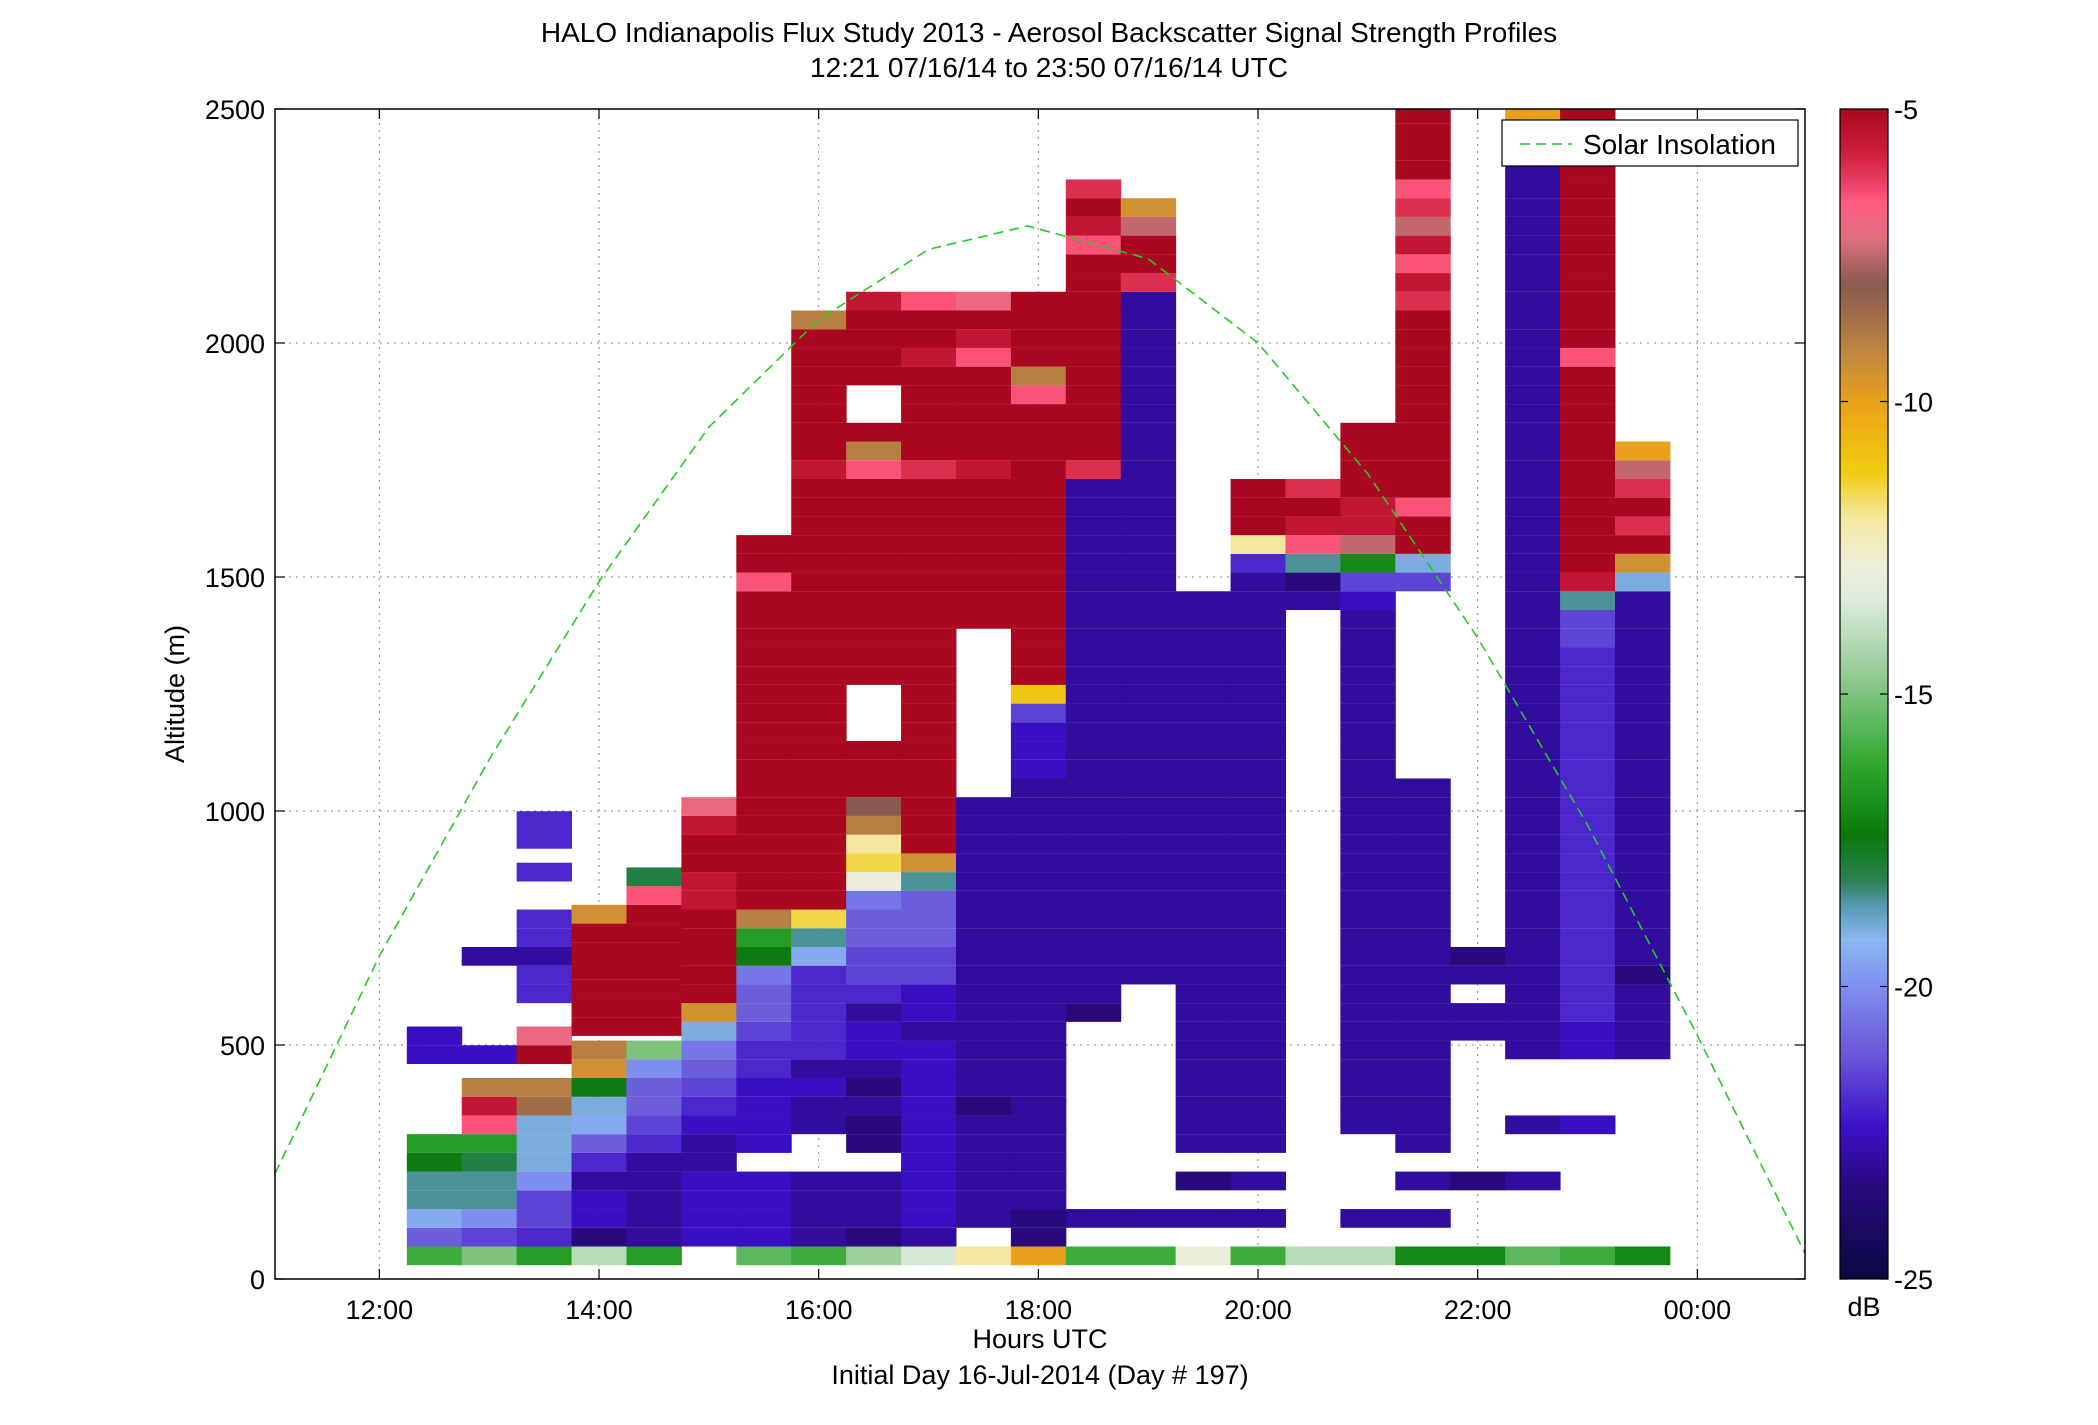 This screenshot has height=1425, width=2098. I want to click on x-tick-label: 18:00, so click(1039, 1310).